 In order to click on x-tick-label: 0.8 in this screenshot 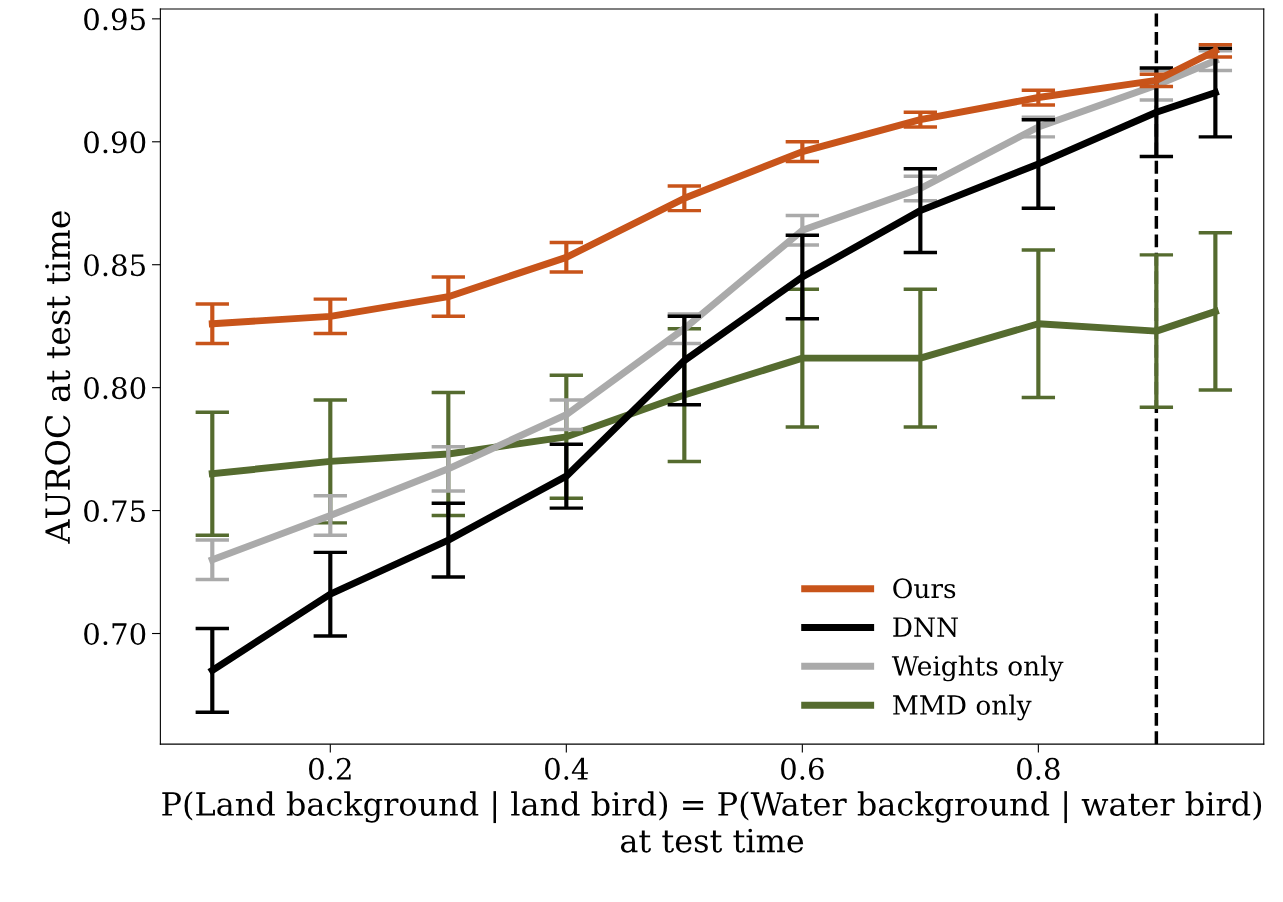, I will do `click(1038, 768)`.